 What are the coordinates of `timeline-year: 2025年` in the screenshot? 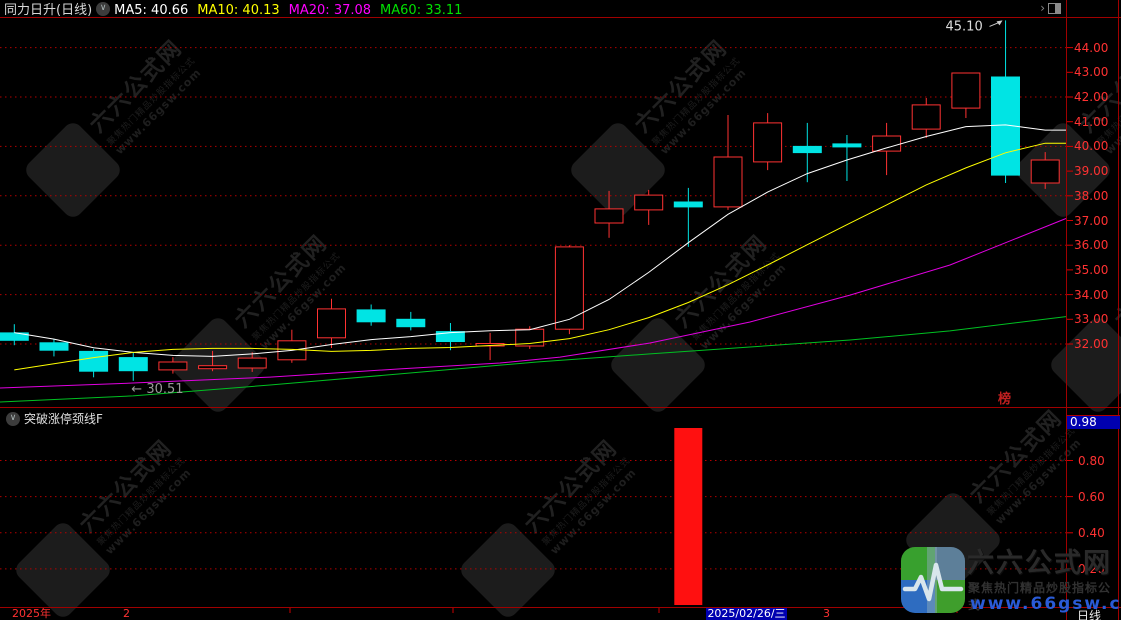 It's located at (31, 613).